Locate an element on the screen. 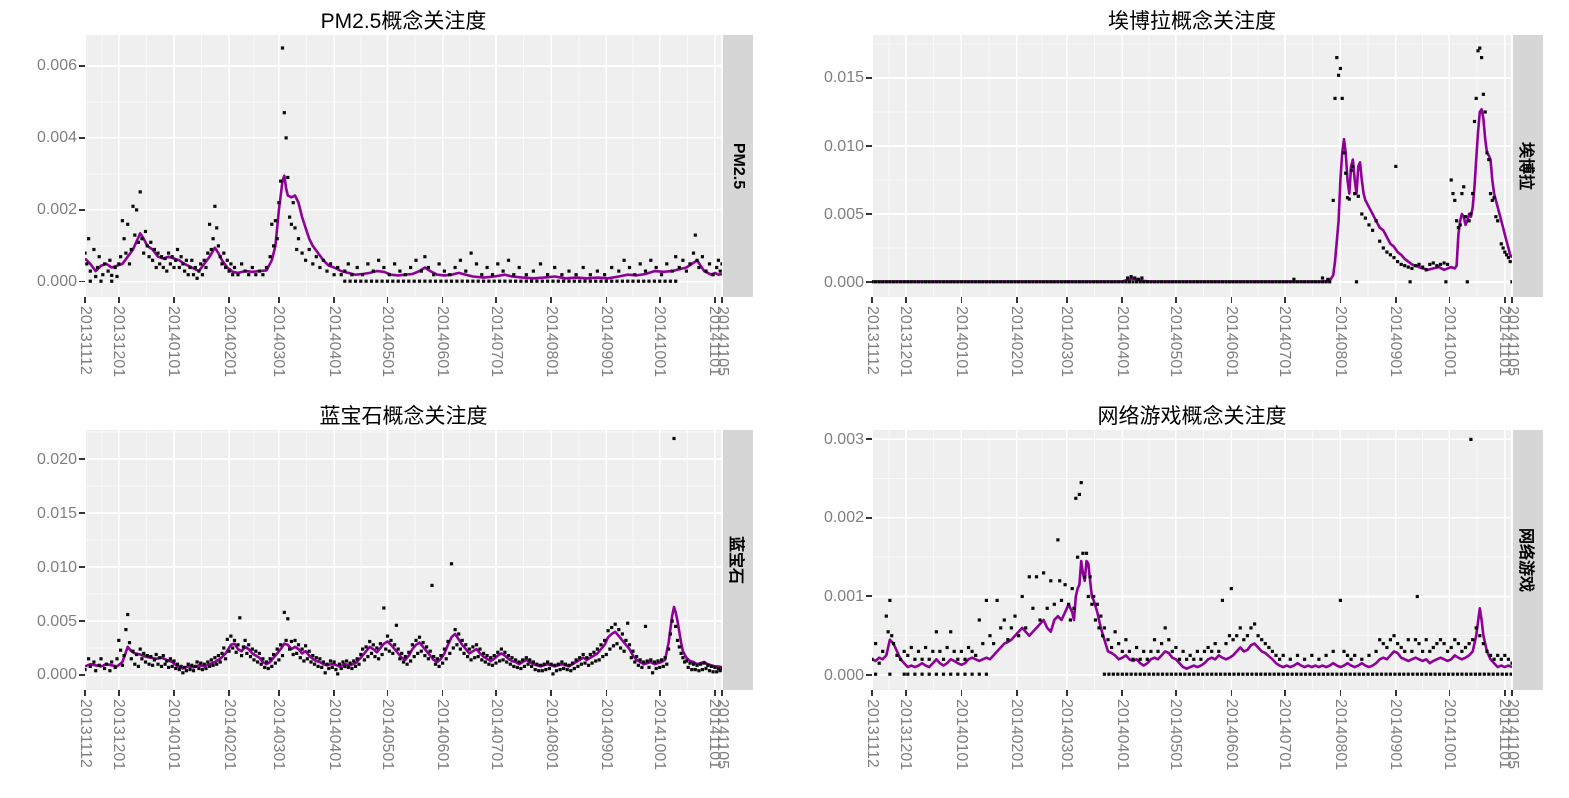 The image size is (1569, 798). x-axis-tick-label: 20140401 is located at coordinates (334, 342).